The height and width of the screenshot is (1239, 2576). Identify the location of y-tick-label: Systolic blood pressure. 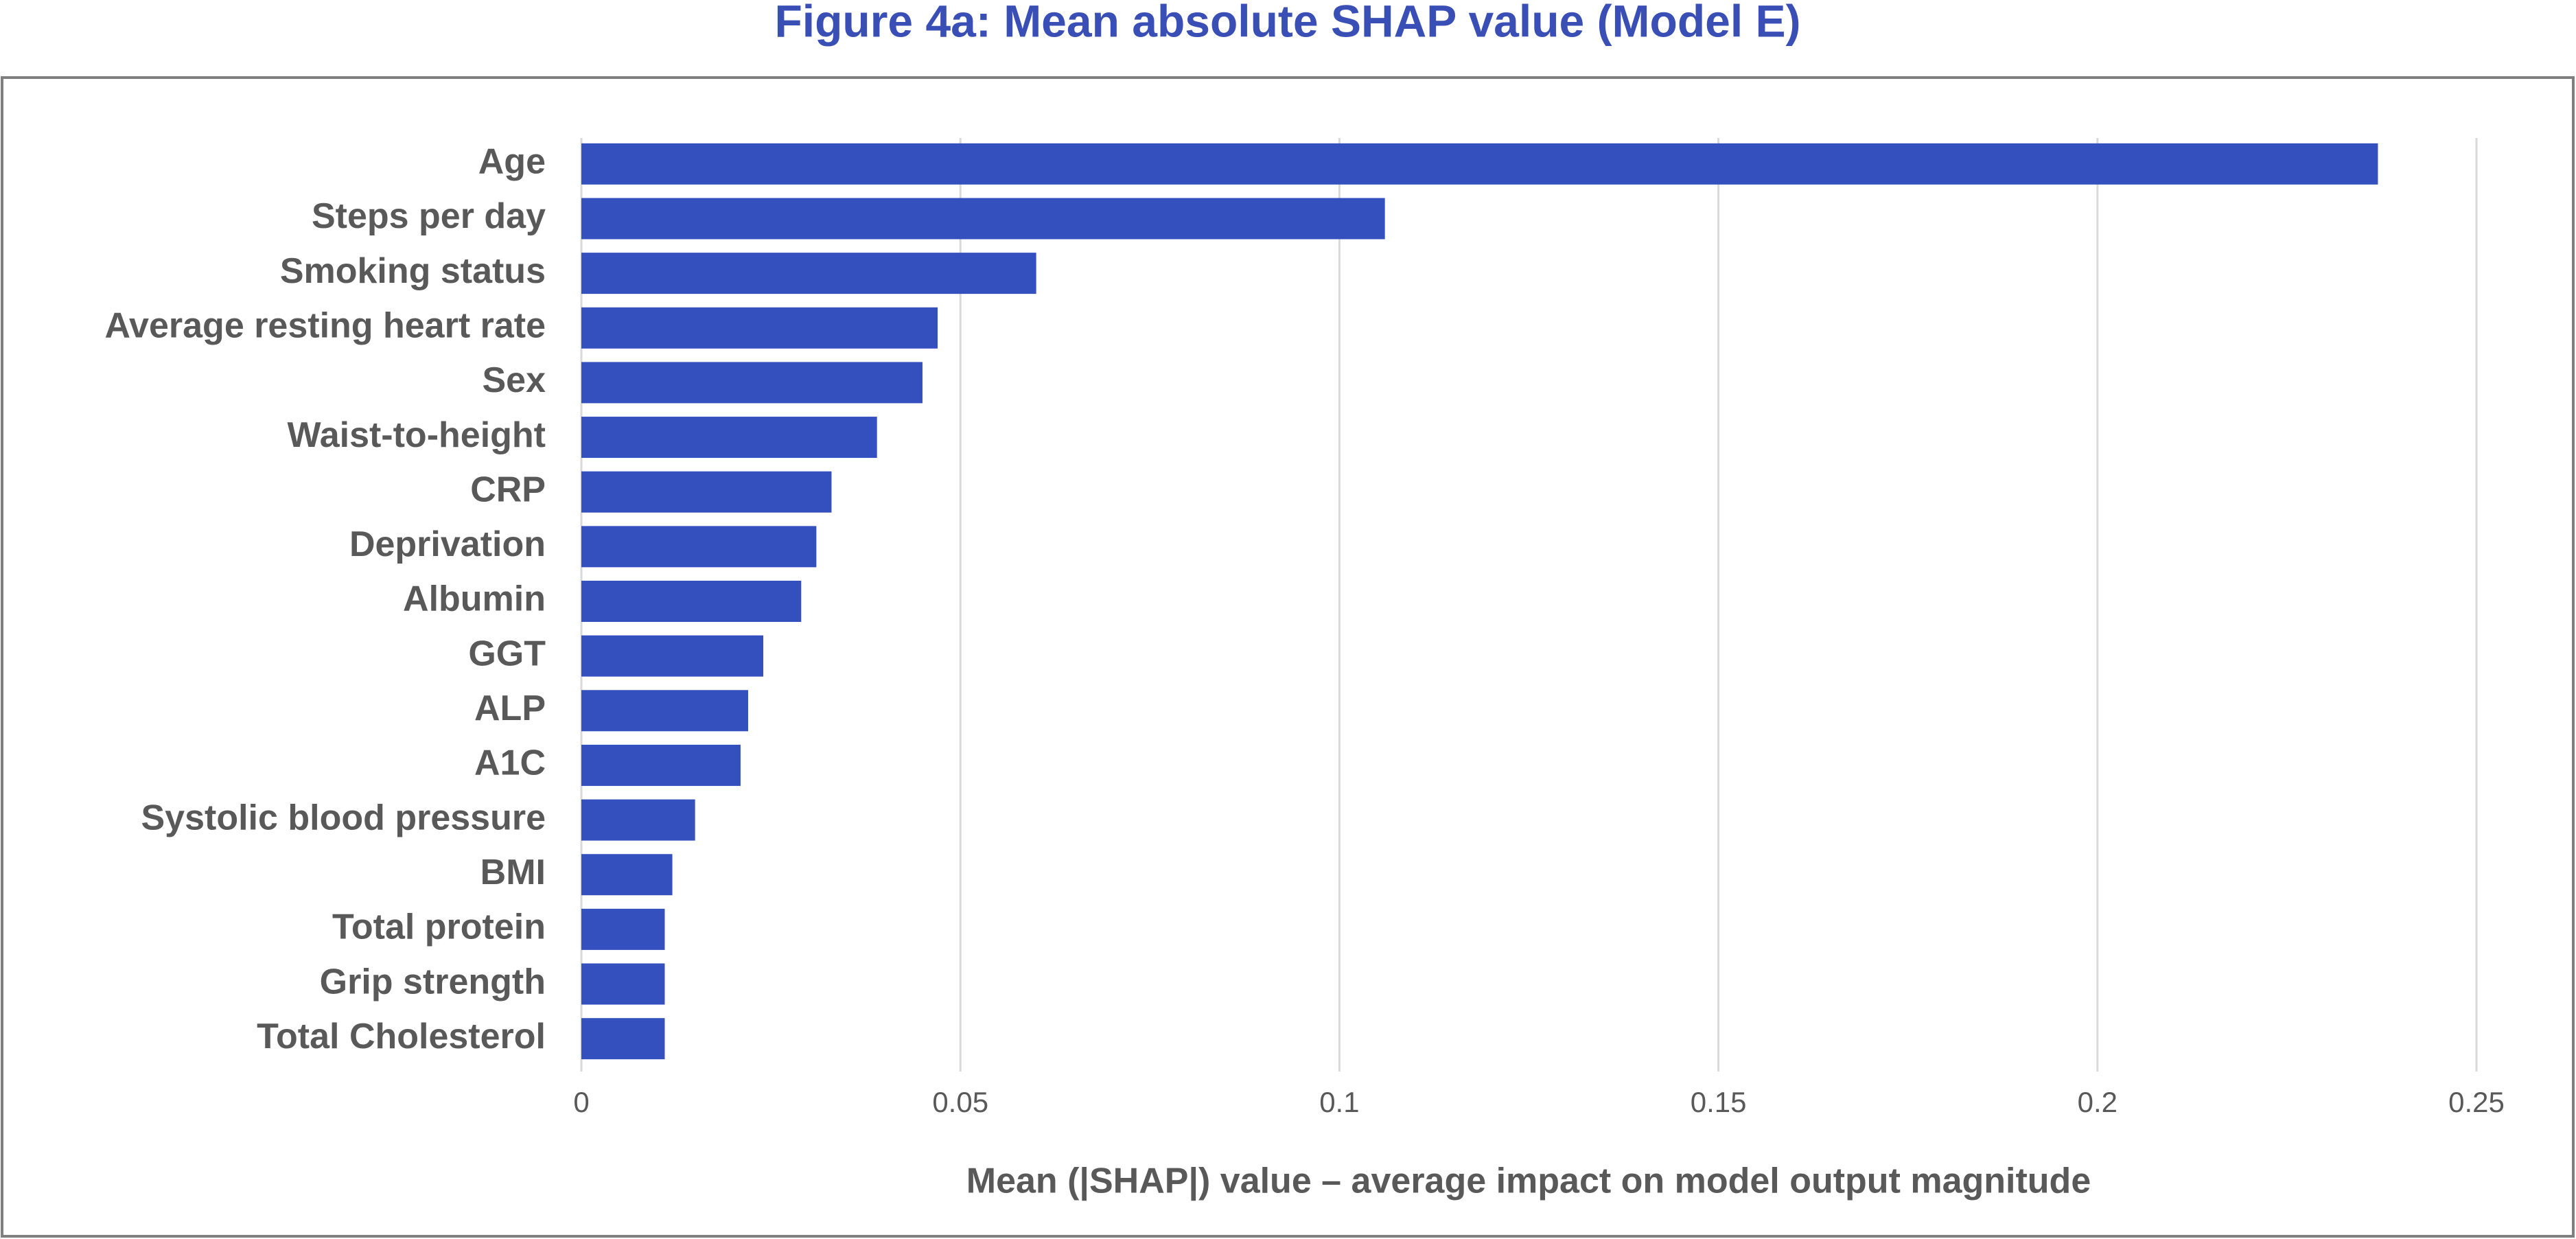
(343, 818).